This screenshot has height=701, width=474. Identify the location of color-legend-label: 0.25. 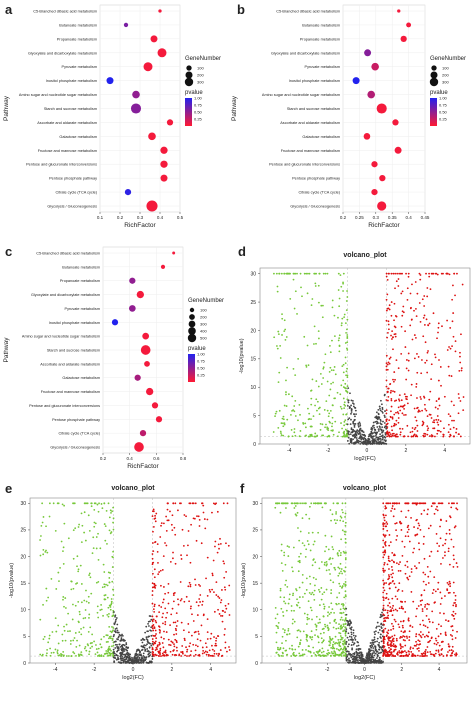
(443, 119).